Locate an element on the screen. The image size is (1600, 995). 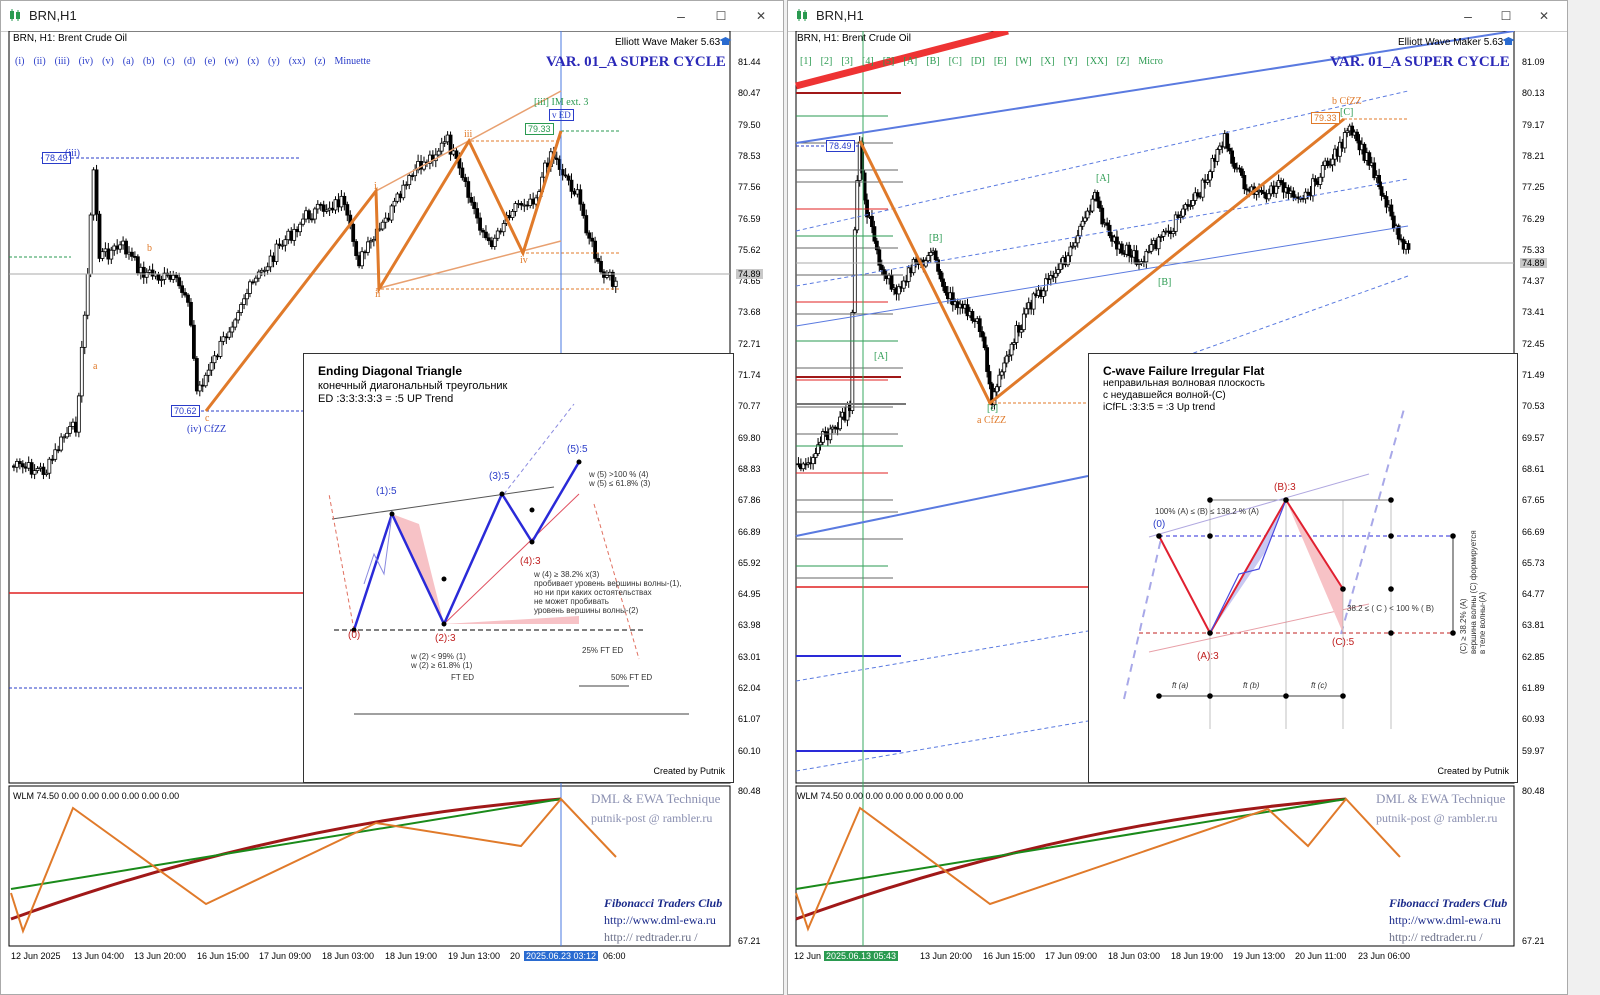
wave-label: b is located at coordinates (149, 248).